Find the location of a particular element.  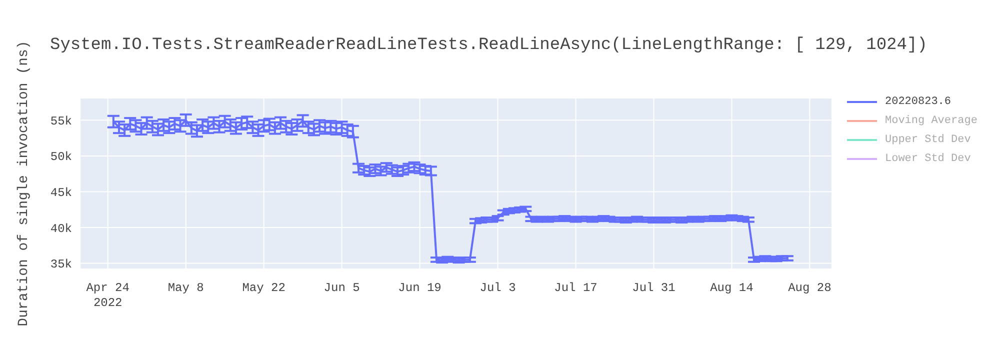

y-tick-label: 50k is located at coordinates (61, 157).